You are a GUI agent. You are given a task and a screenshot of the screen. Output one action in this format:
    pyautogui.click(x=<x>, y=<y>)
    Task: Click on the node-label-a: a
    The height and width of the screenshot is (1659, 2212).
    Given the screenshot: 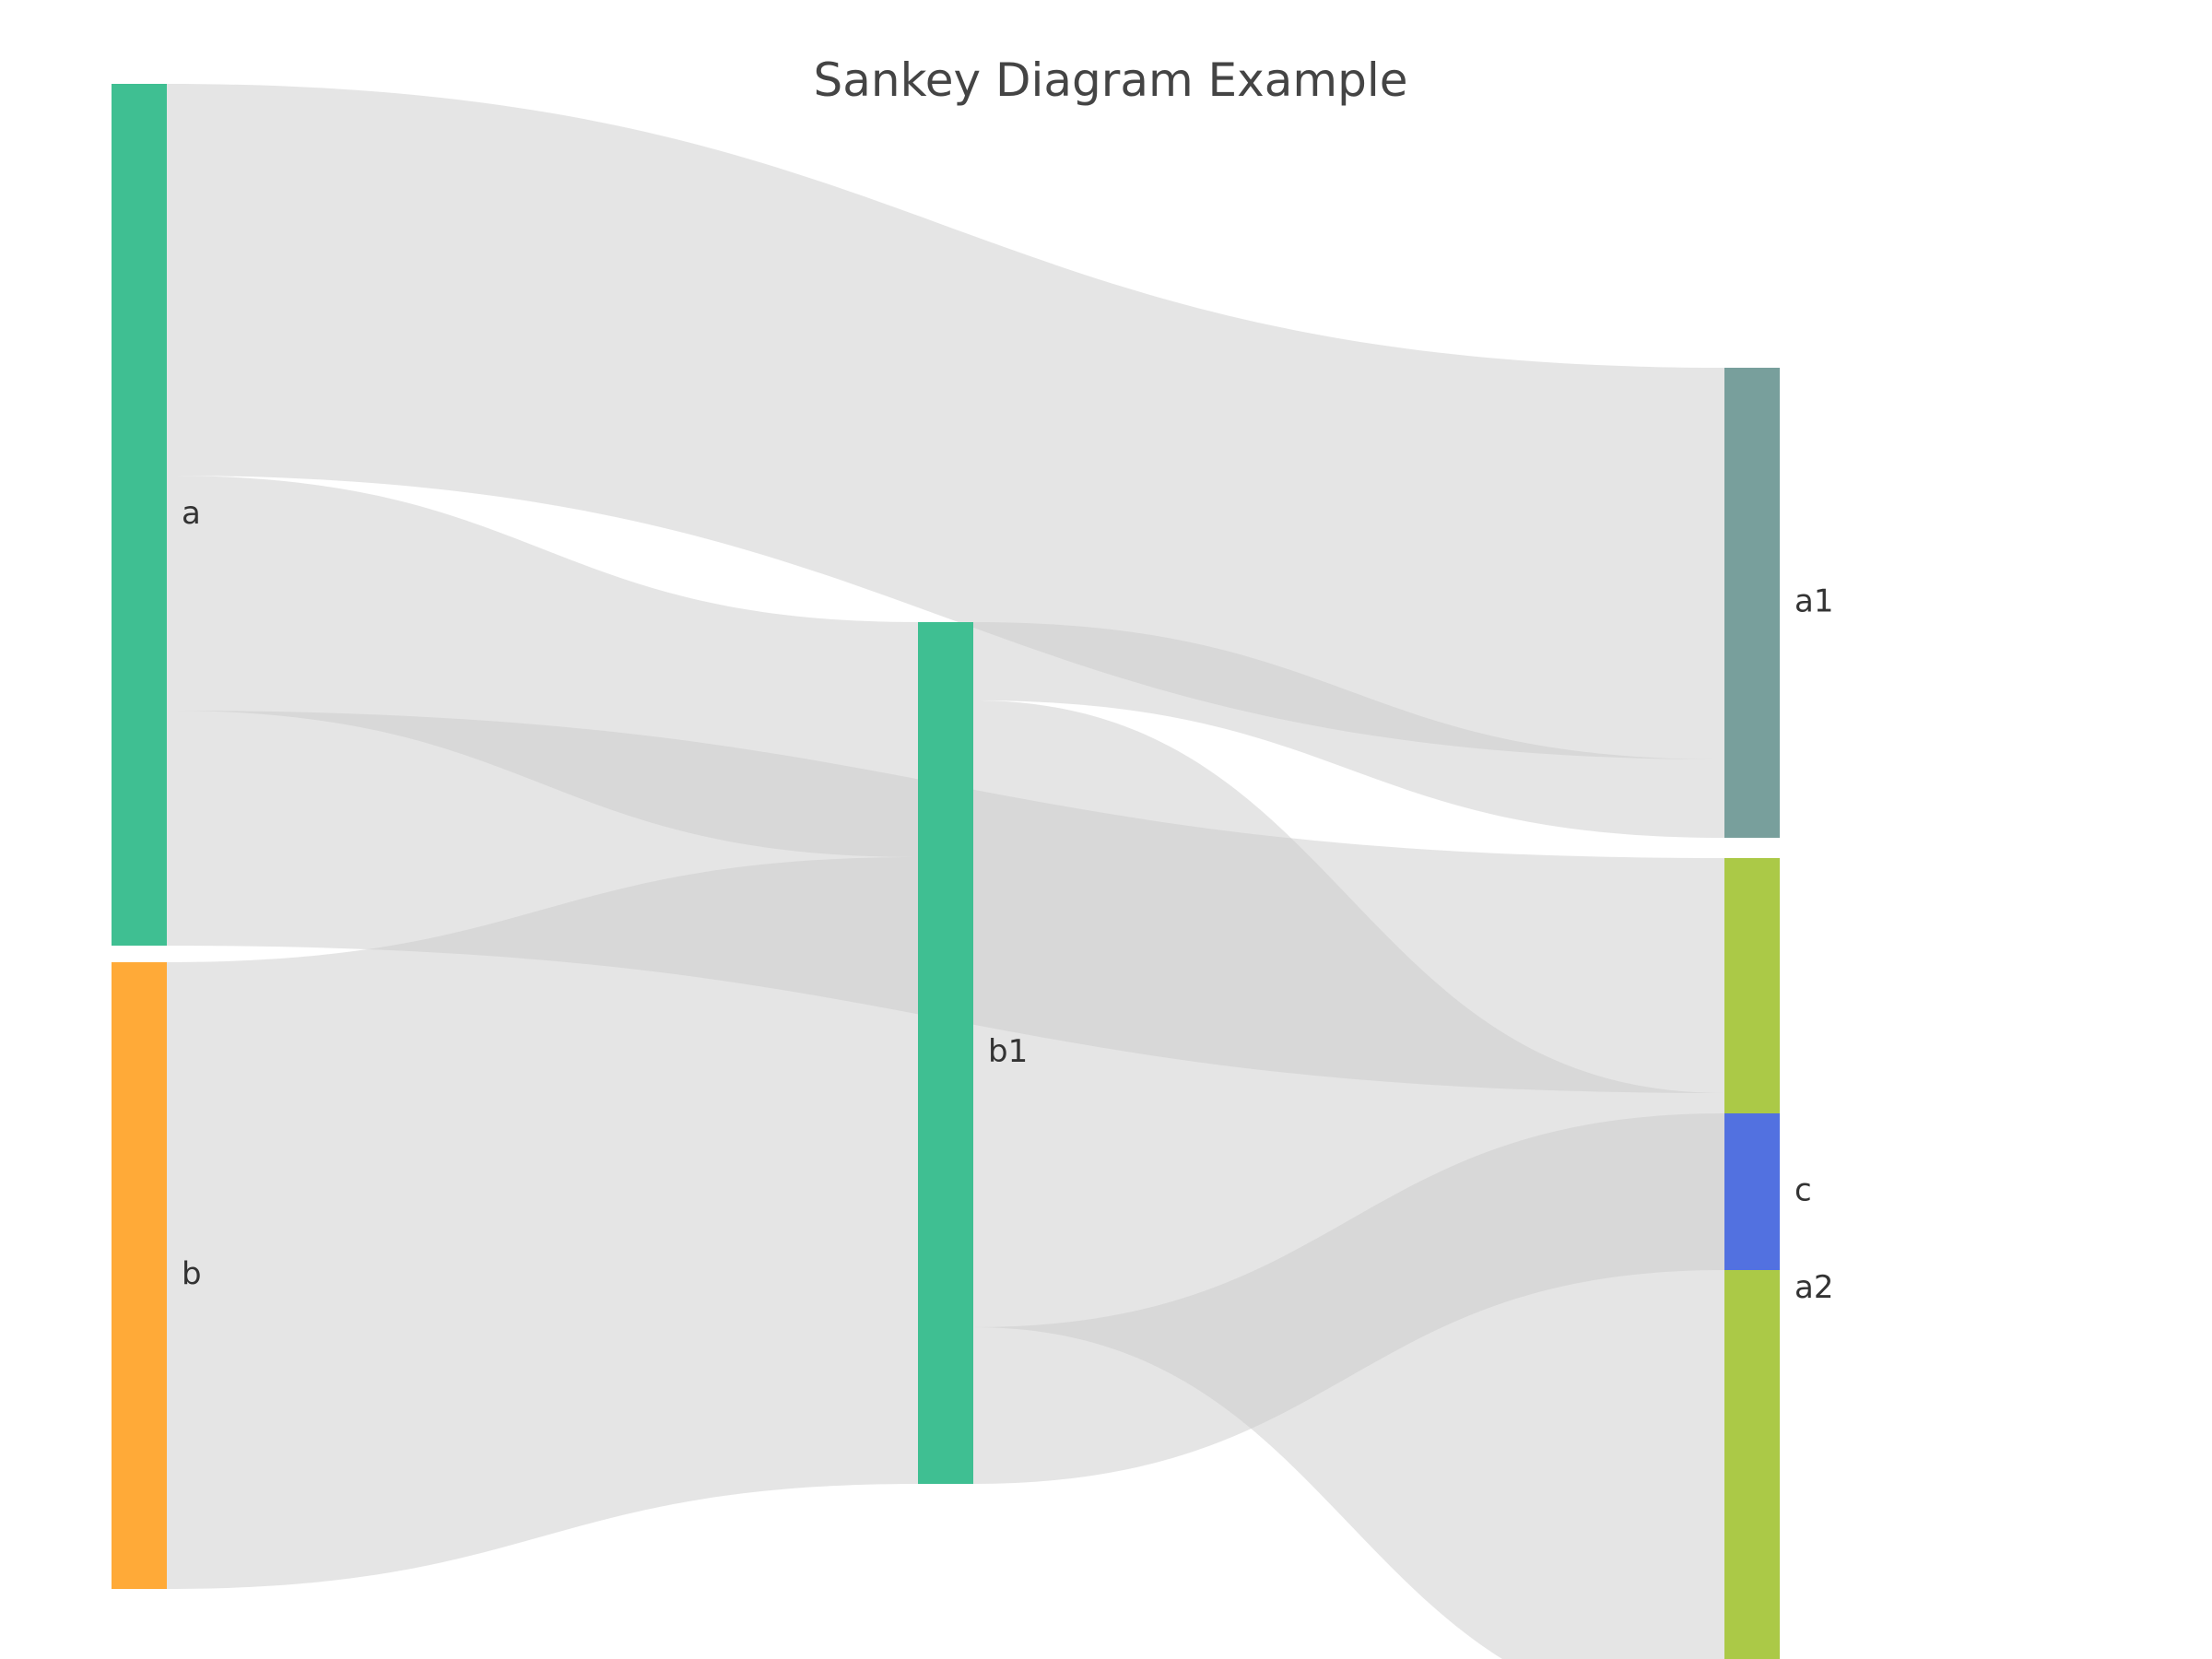 What is the action you would take?
    pyautogui.click(x=191, y=513)
    